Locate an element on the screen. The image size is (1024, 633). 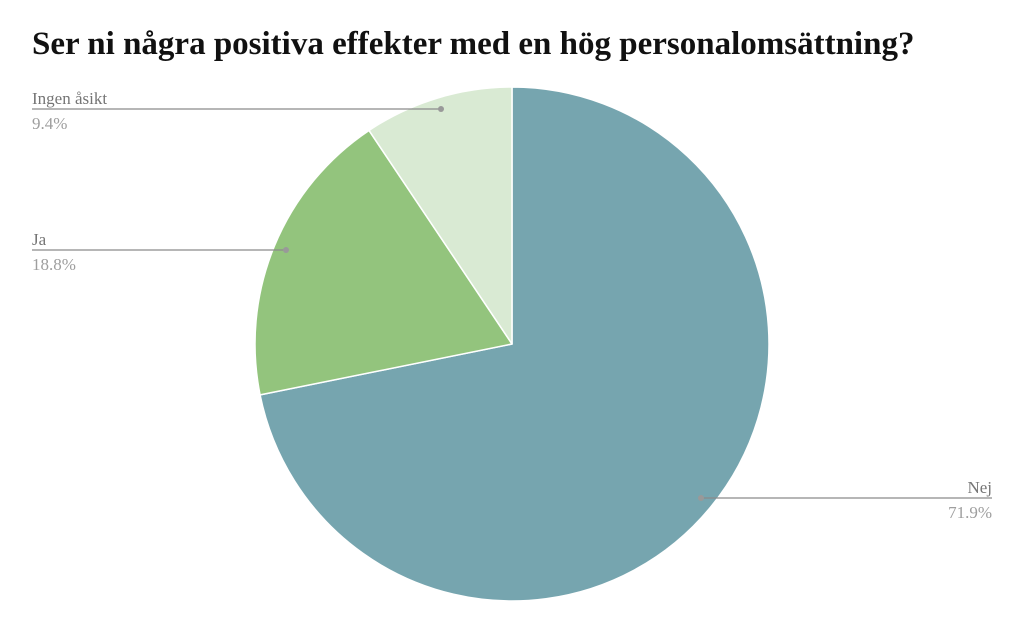
slice-label-name: Ja is located at coordinates (39, 239).